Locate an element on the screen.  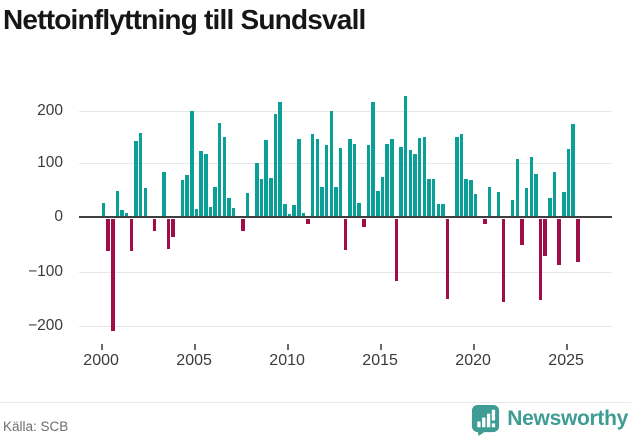
x-axis-label: 2010 is located at coordinates (287, 360).